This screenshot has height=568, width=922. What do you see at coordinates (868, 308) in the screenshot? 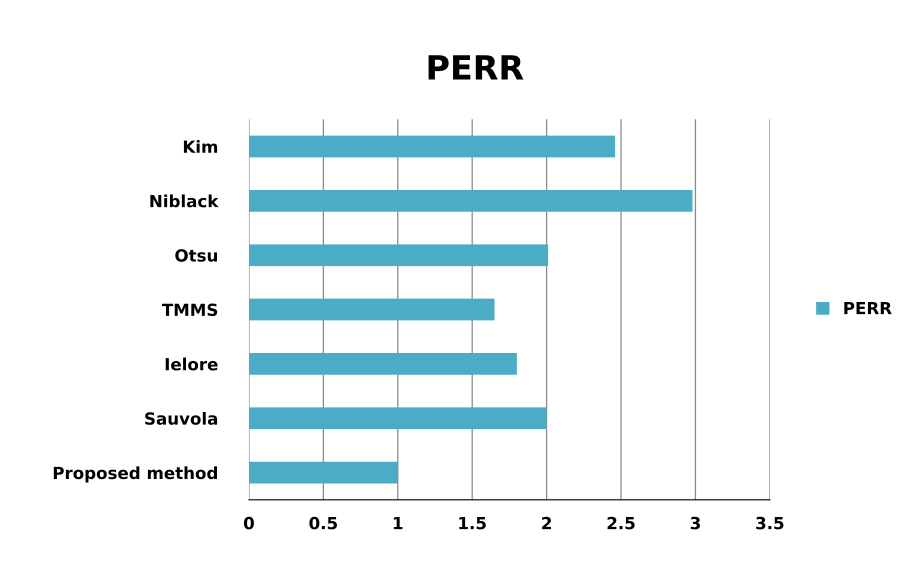
I see `legend-label: PERR` at bounding box center [868, 308].